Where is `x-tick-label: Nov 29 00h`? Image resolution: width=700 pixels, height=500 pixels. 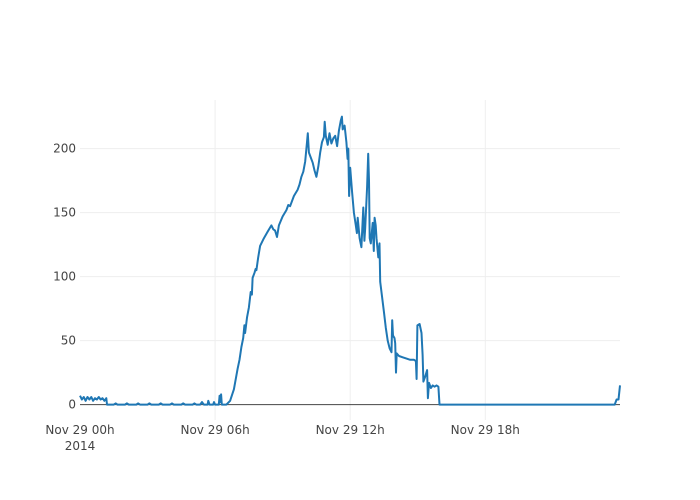
x-tick-label: Nov 29 00h is located at coordinates (79, 430).